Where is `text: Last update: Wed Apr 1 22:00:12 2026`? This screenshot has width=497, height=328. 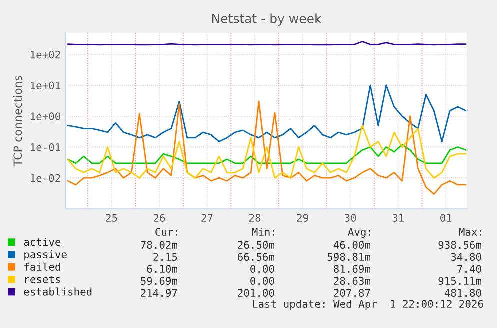 text: Last update: Wed Apr 1 22:00:12 2026 is located at coordinates (368, 305).